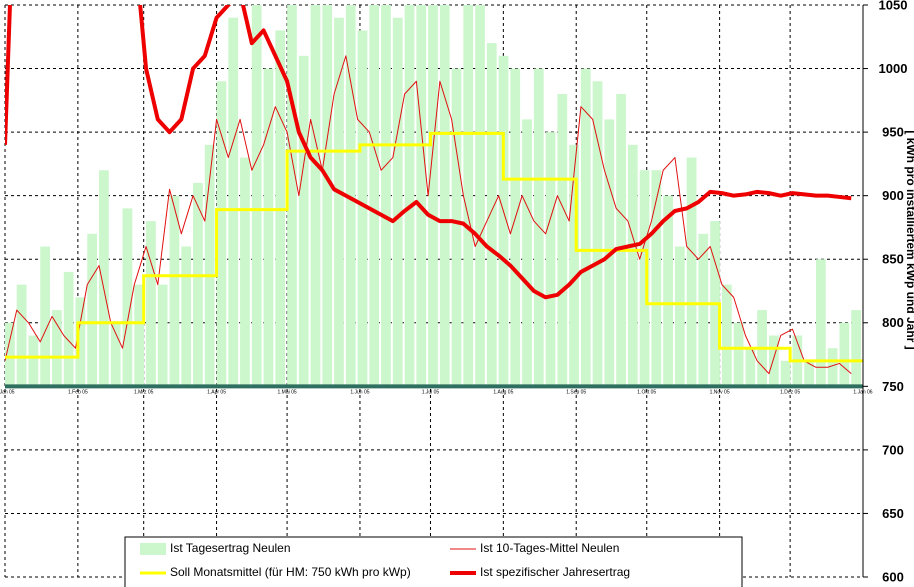 The width and height of the screenshot is (914, 587). Describe the element at coordinates (576, 393) in the screenshot. I see `x-tick-label: 1.Sep 05` at that location.